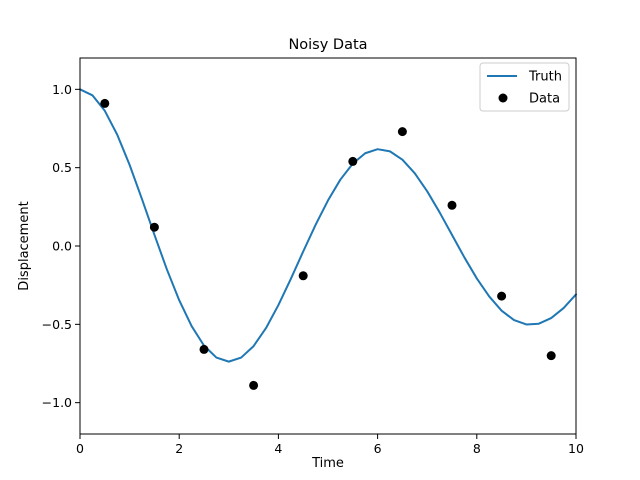 This screenshot has height=480, width=640. Describe the element at coordinates (278, 448) in the screenshot. I see `x-tick-label: 4` at that location.